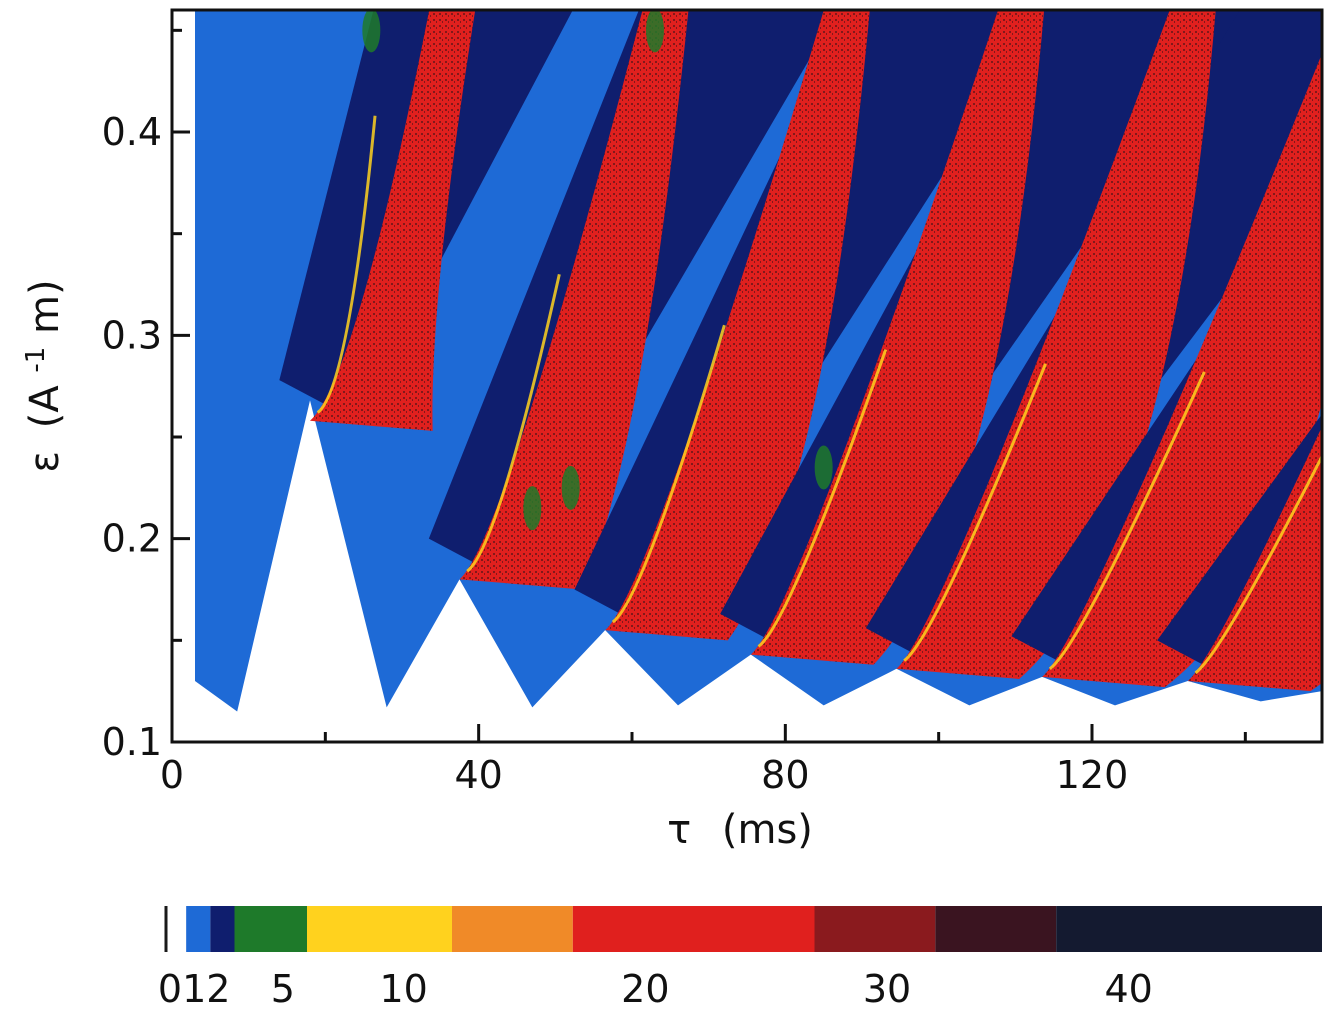 The height and width of the screenshot is (1011, 1326). Describe the element at coordinates (132, 539) in the screenshot. I see `y-tick-label: 0.2` at that location.